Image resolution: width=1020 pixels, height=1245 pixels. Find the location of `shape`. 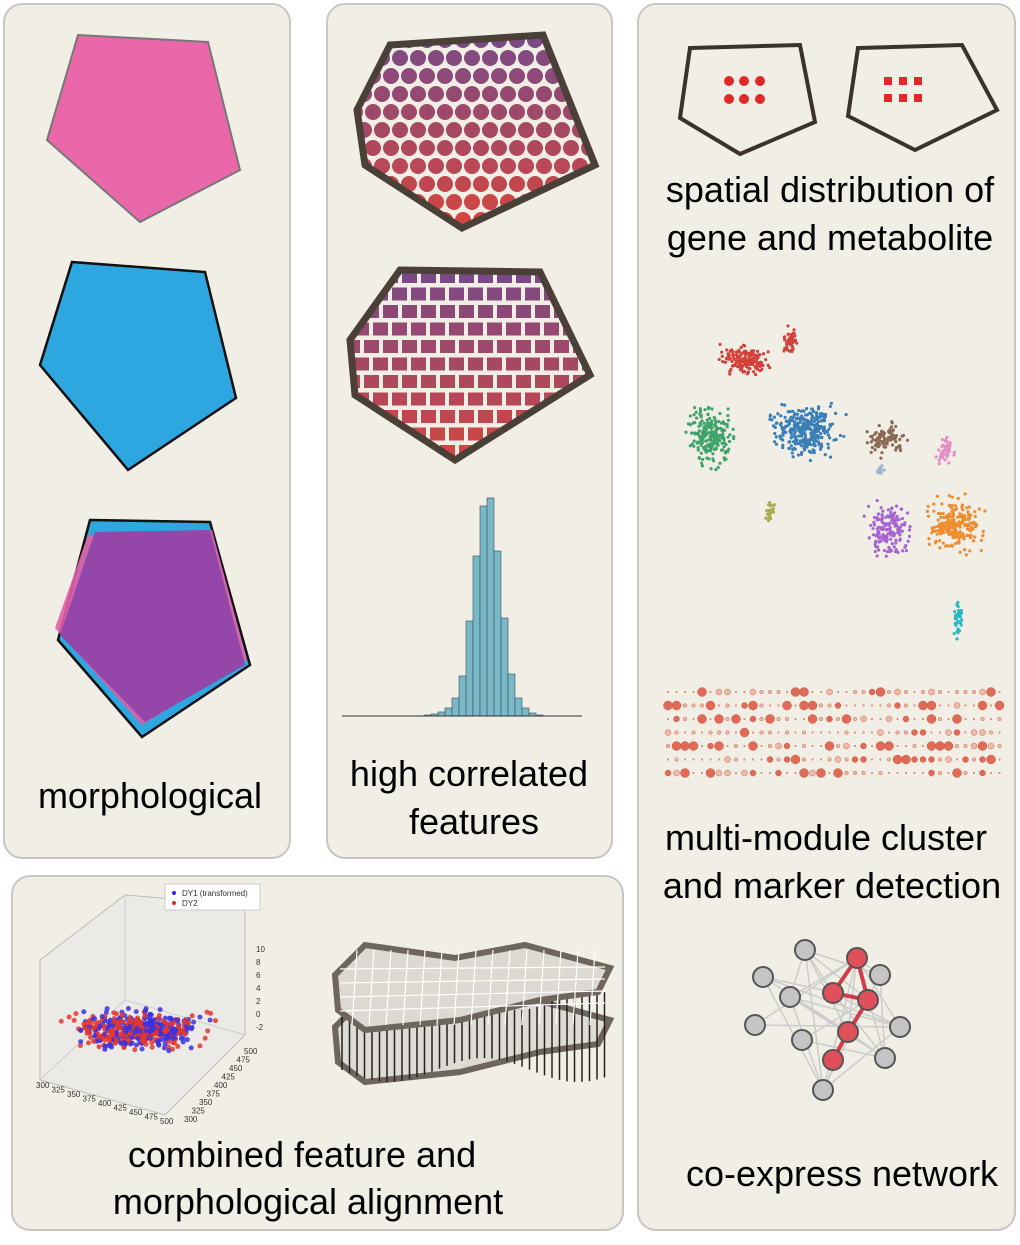

shape is located at coordinates (143, 128).